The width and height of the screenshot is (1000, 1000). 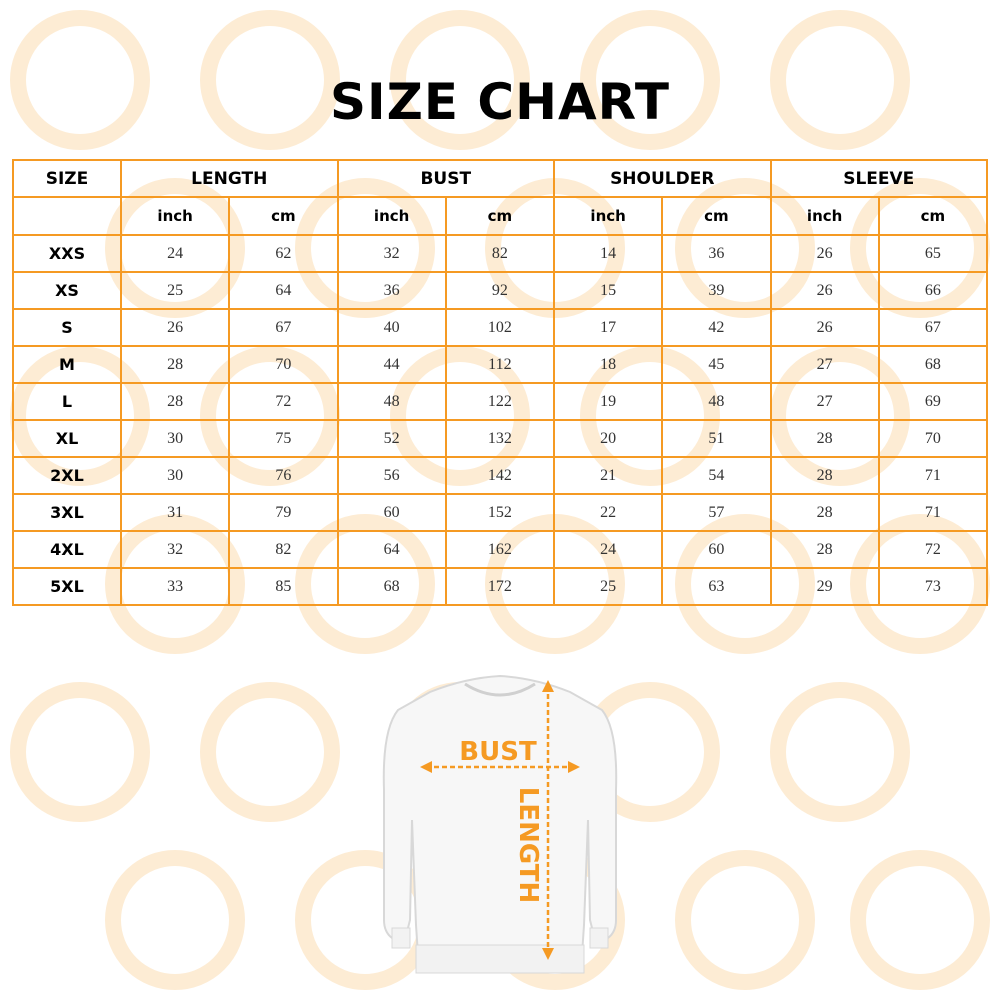 What do you see at coordinates (716, 475) in the screenshot?
I see `value-cell: 54` at bounding box center [716, 475].